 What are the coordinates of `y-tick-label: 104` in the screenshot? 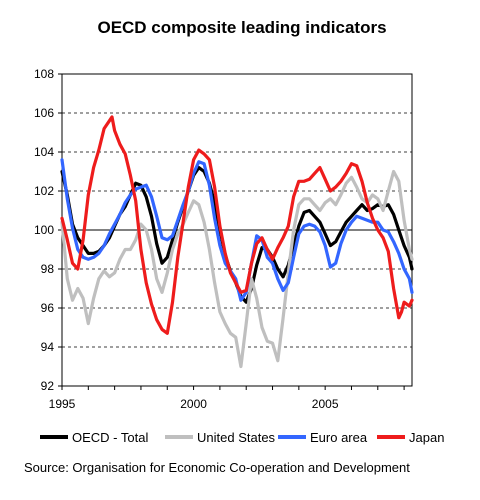 It's located at (44, 152).